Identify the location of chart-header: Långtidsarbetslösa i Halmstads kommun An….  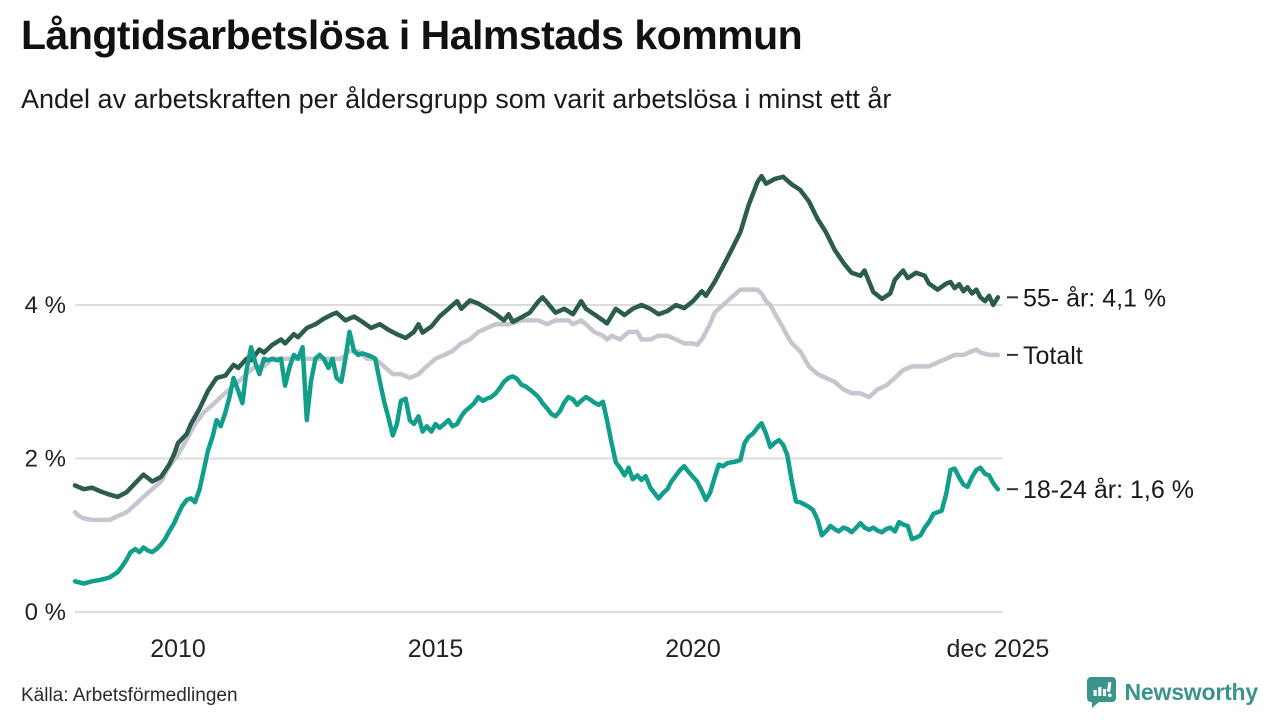
(641, 64).